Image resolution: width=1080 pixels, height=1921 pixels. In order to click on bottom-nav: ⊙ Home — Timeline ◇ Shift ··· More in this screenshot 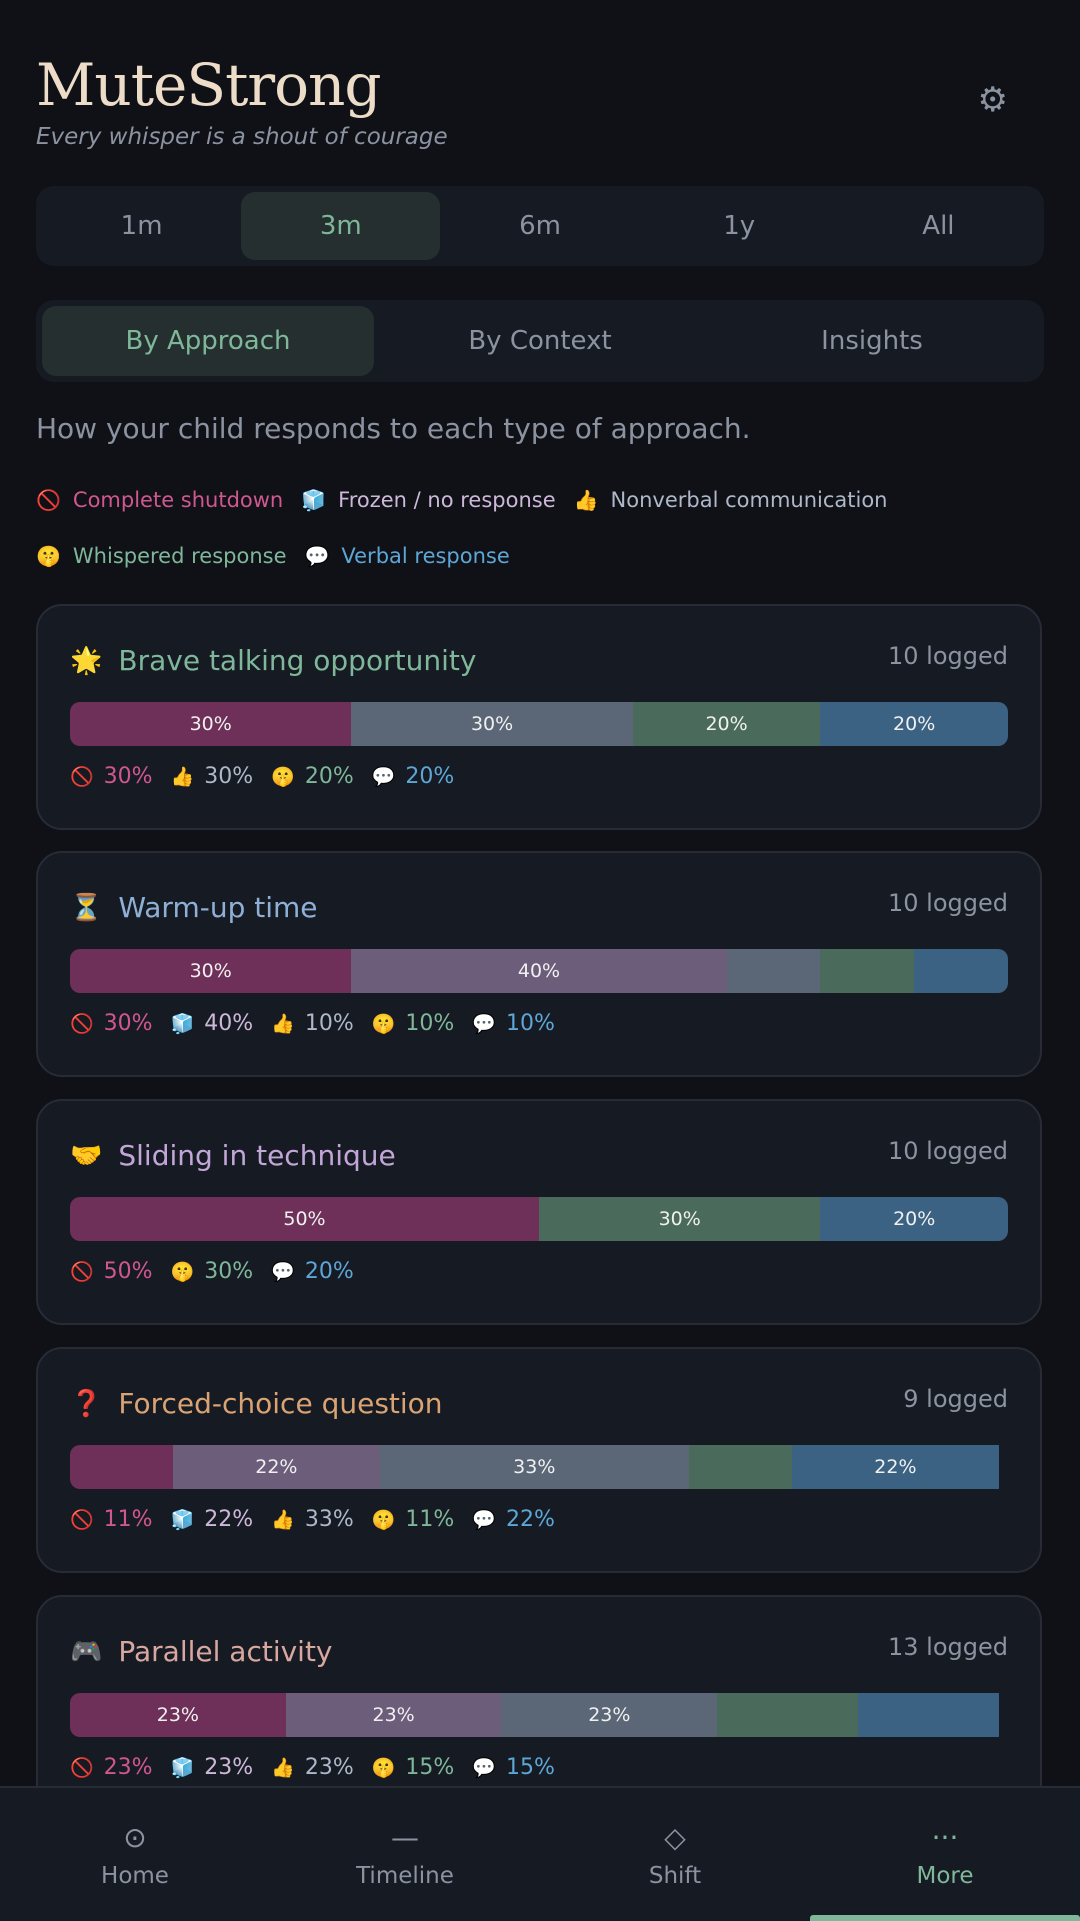, I will do `click(540, 1853)`.